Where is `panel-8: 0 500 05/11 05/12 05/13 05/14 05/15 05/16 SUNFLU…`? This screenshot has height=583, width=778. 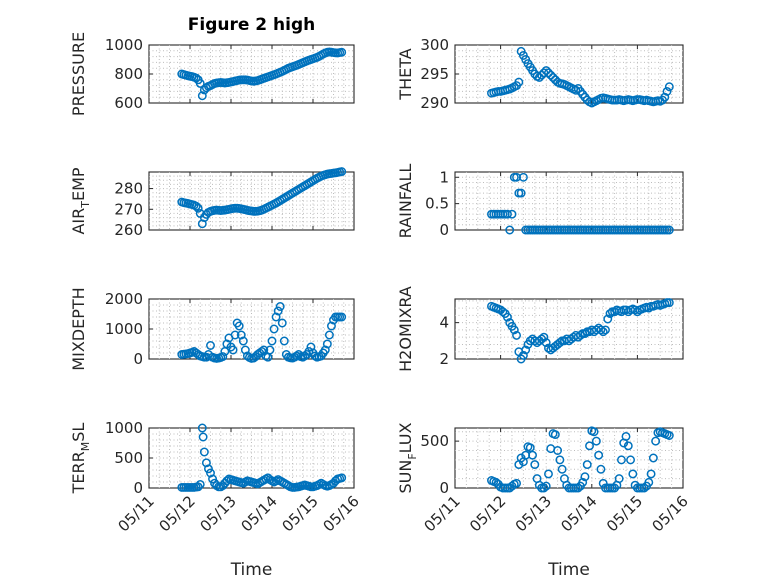
panel-8: 0 500 05/11 05/12 05/13 05/14 05/15 05/16 SUNFLU… is located at coordinates (544, 501).